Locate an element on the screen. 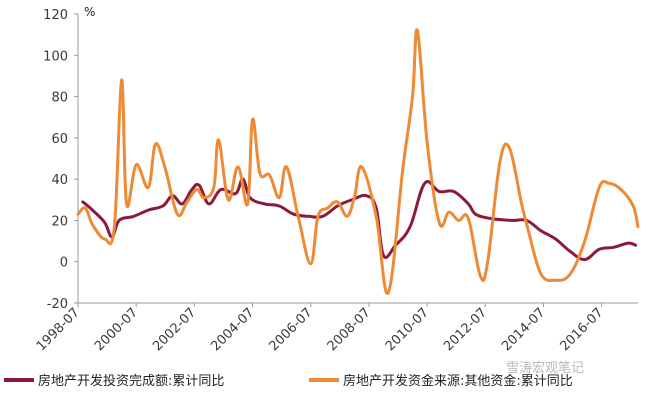 This screenshot has height=403, width=662. y-tick-label: 80 is located at coordinates (59, 98).